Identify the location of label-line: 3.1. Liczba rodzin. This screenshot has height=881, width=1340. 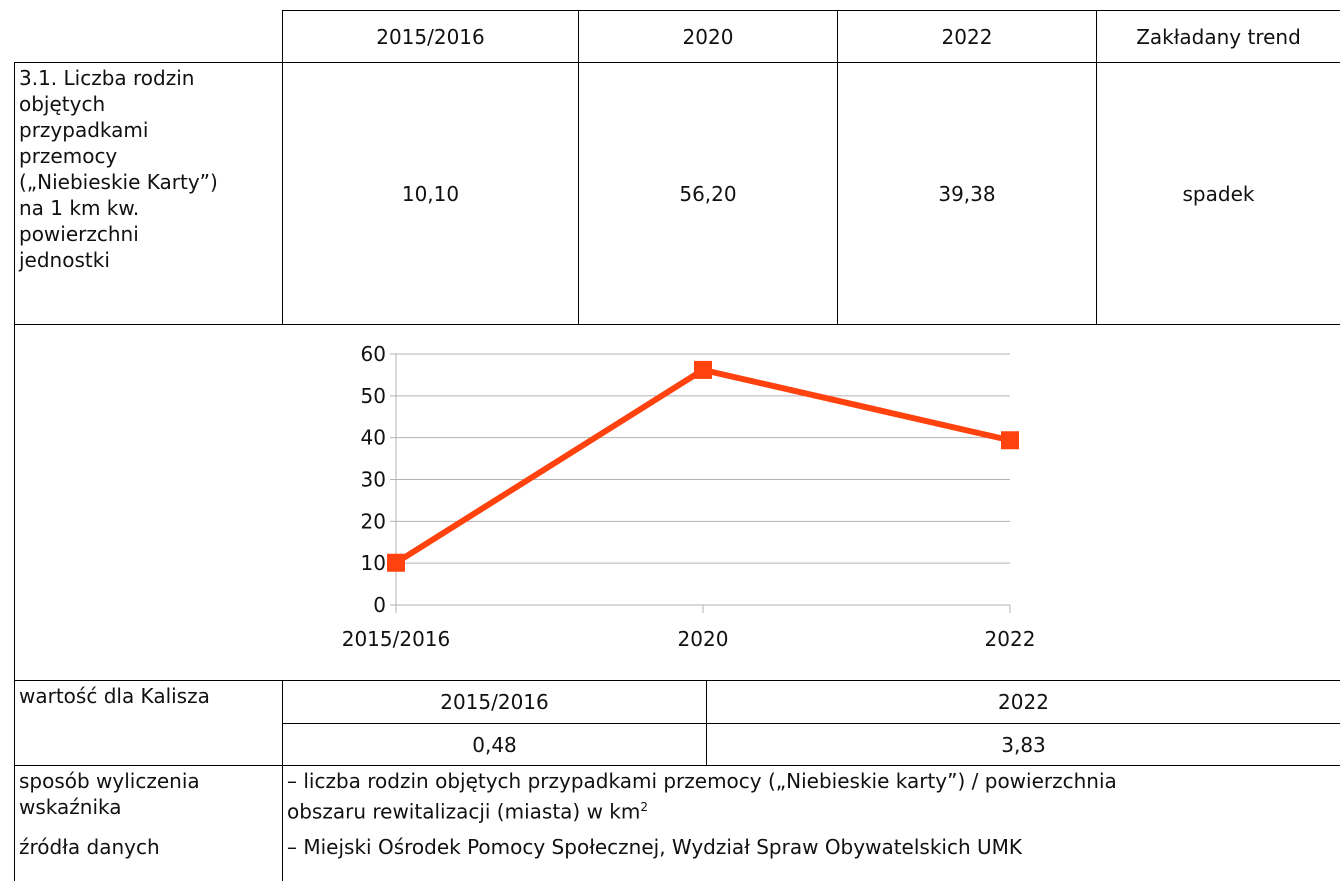
(107, 78).